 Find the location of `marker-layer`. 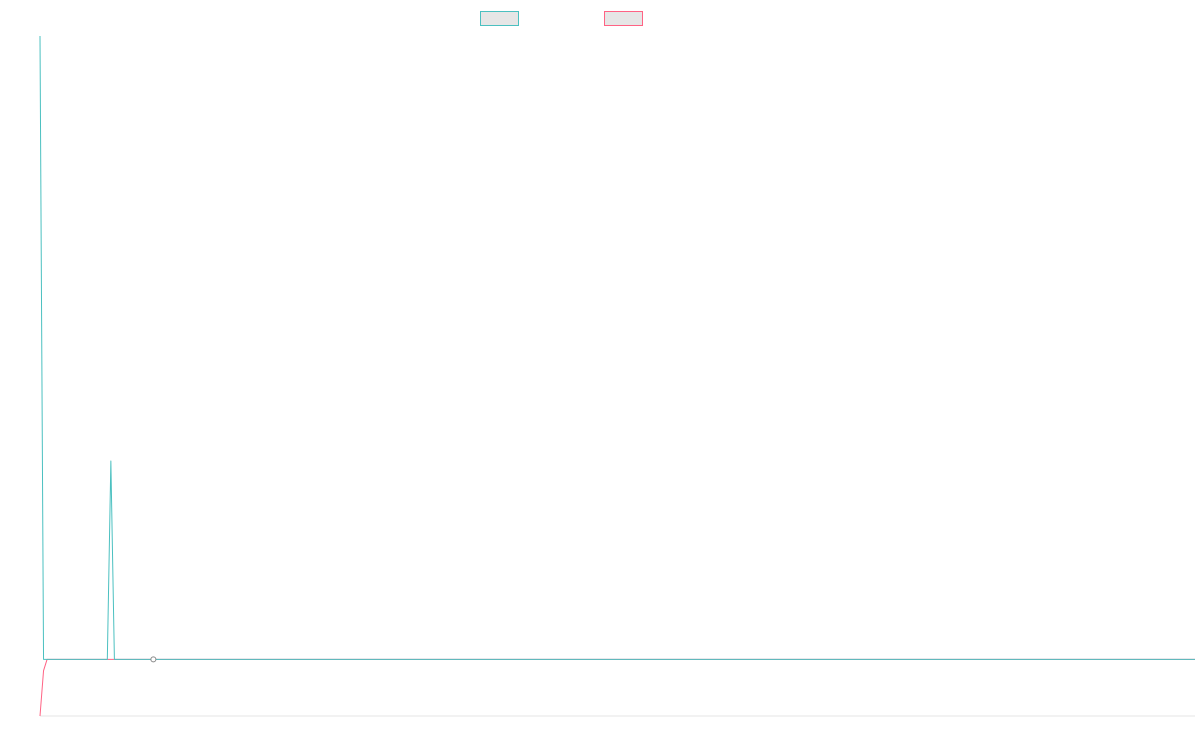

marker-layer is located at coordinates (153, 659).